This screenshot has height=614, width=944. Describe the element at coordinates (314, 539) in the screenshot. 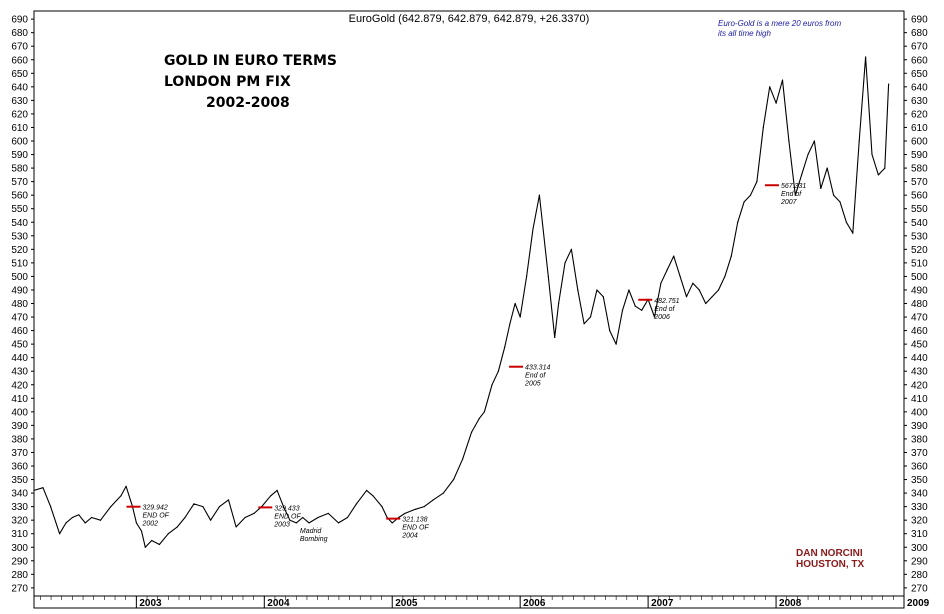

I see `annotation-label: Bombing` at that location.